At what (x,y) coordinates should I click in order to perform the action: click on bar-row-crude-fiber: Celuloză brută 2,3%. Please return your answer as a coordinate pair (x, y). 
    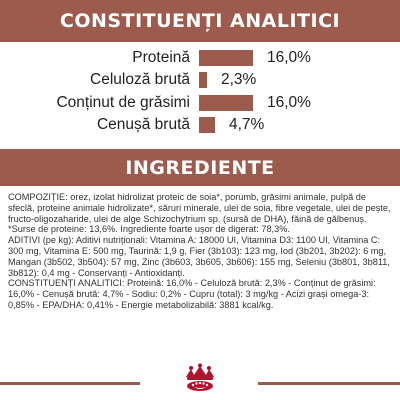
    Looking at the image, I should click on (200, 80).